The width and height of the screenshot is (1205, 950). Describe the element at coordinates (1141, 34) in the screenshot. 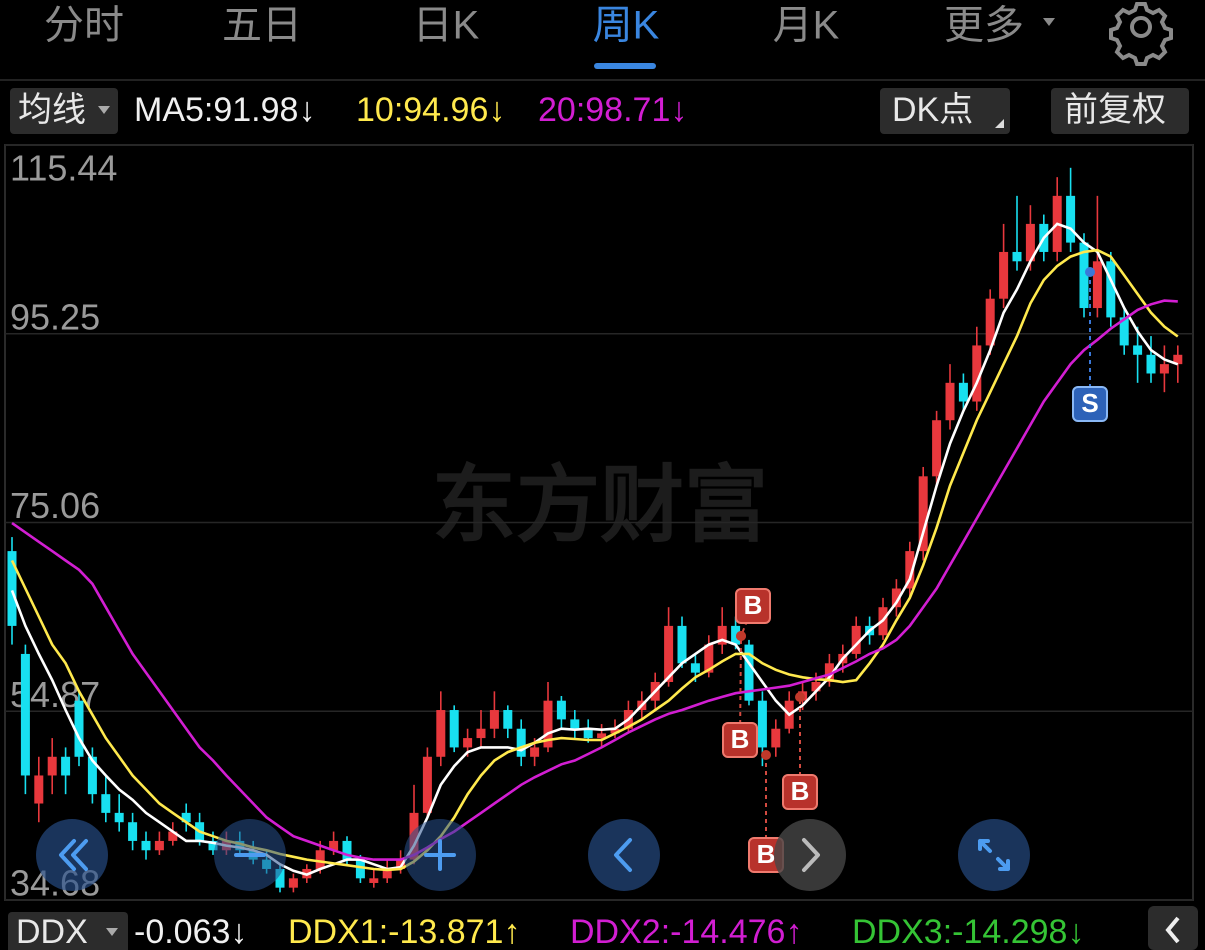

I see `settings-icon` at that location.